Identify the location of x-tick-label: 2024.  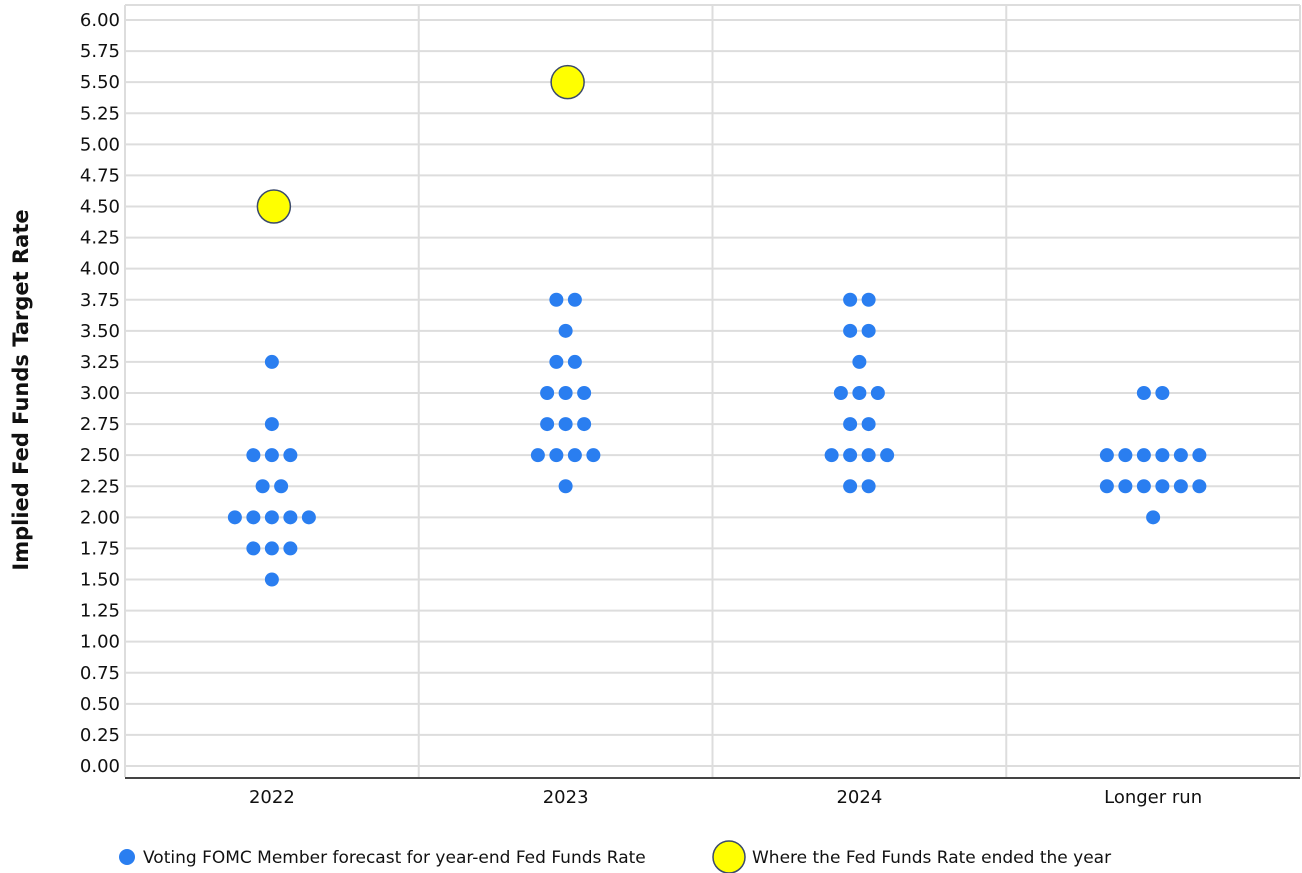
(859, 797).